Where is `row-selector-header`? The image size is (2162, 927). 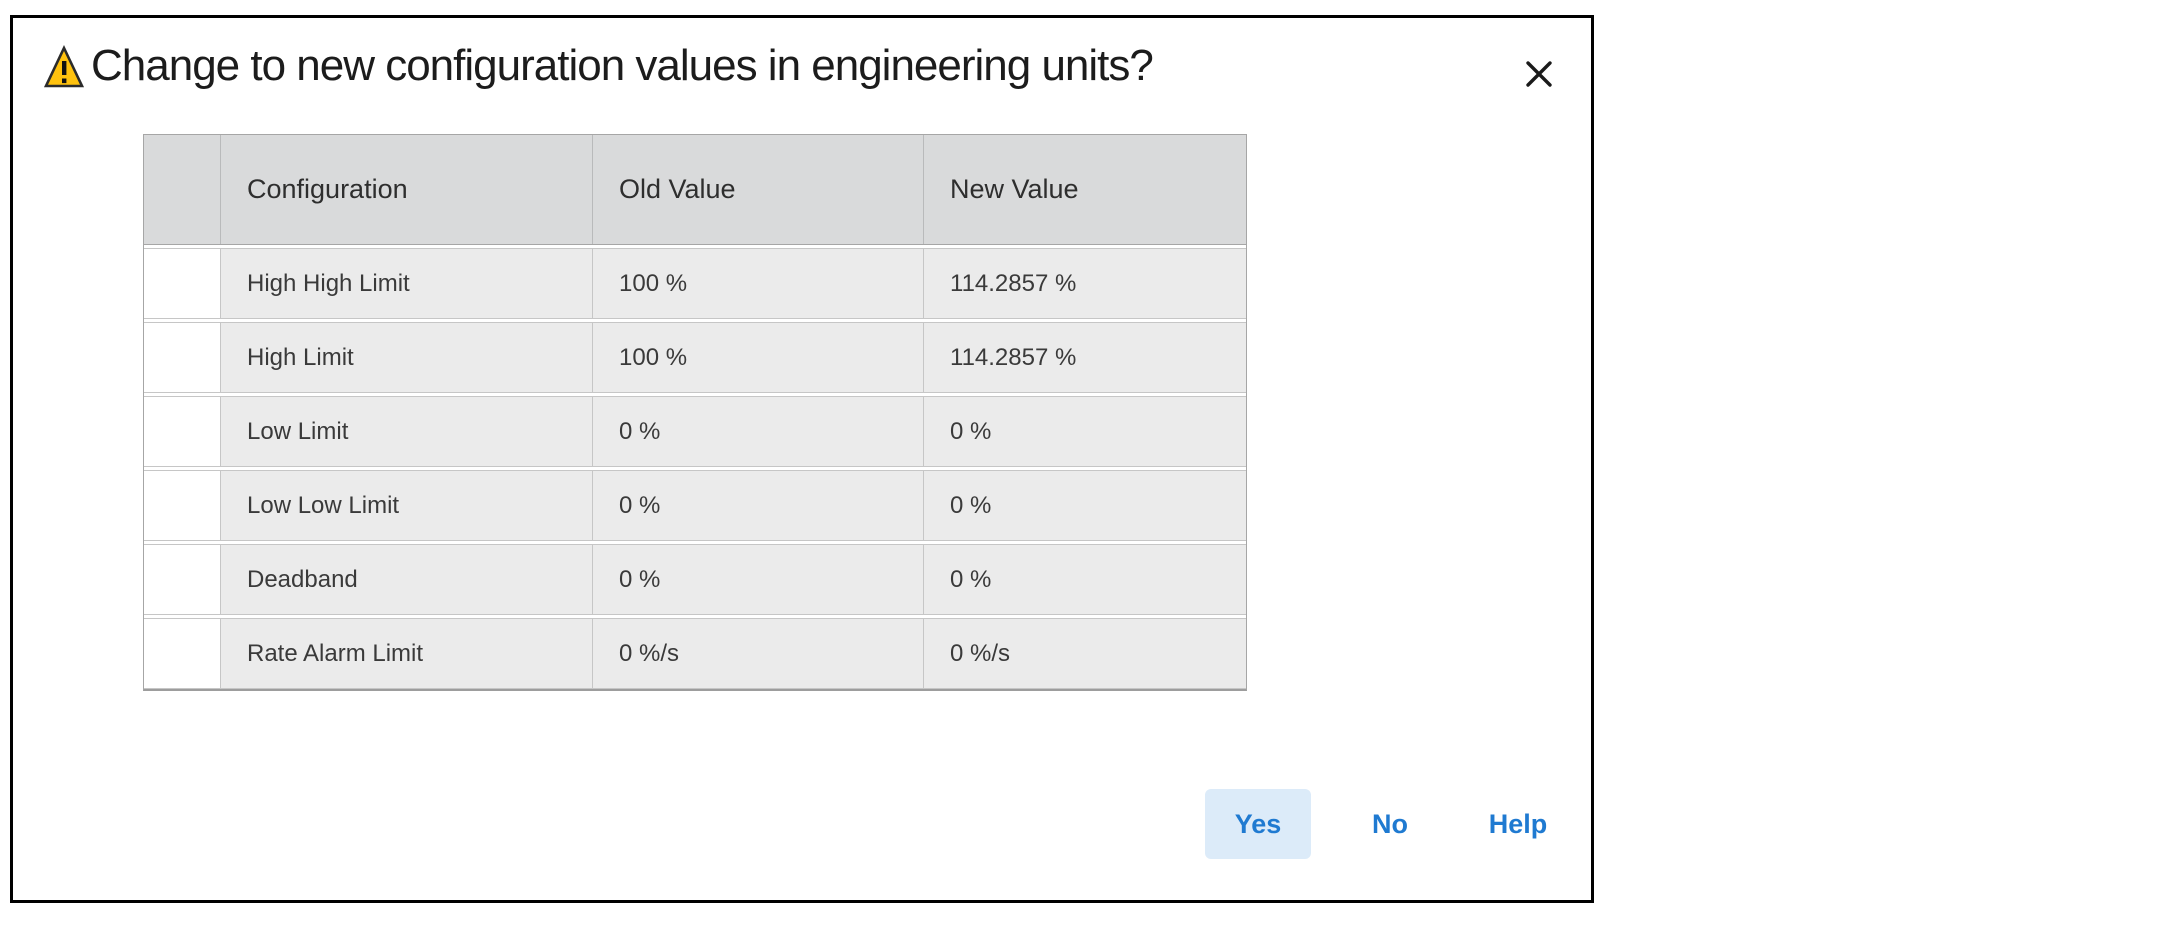
row-selector-header is located at coordinates (182, 189).